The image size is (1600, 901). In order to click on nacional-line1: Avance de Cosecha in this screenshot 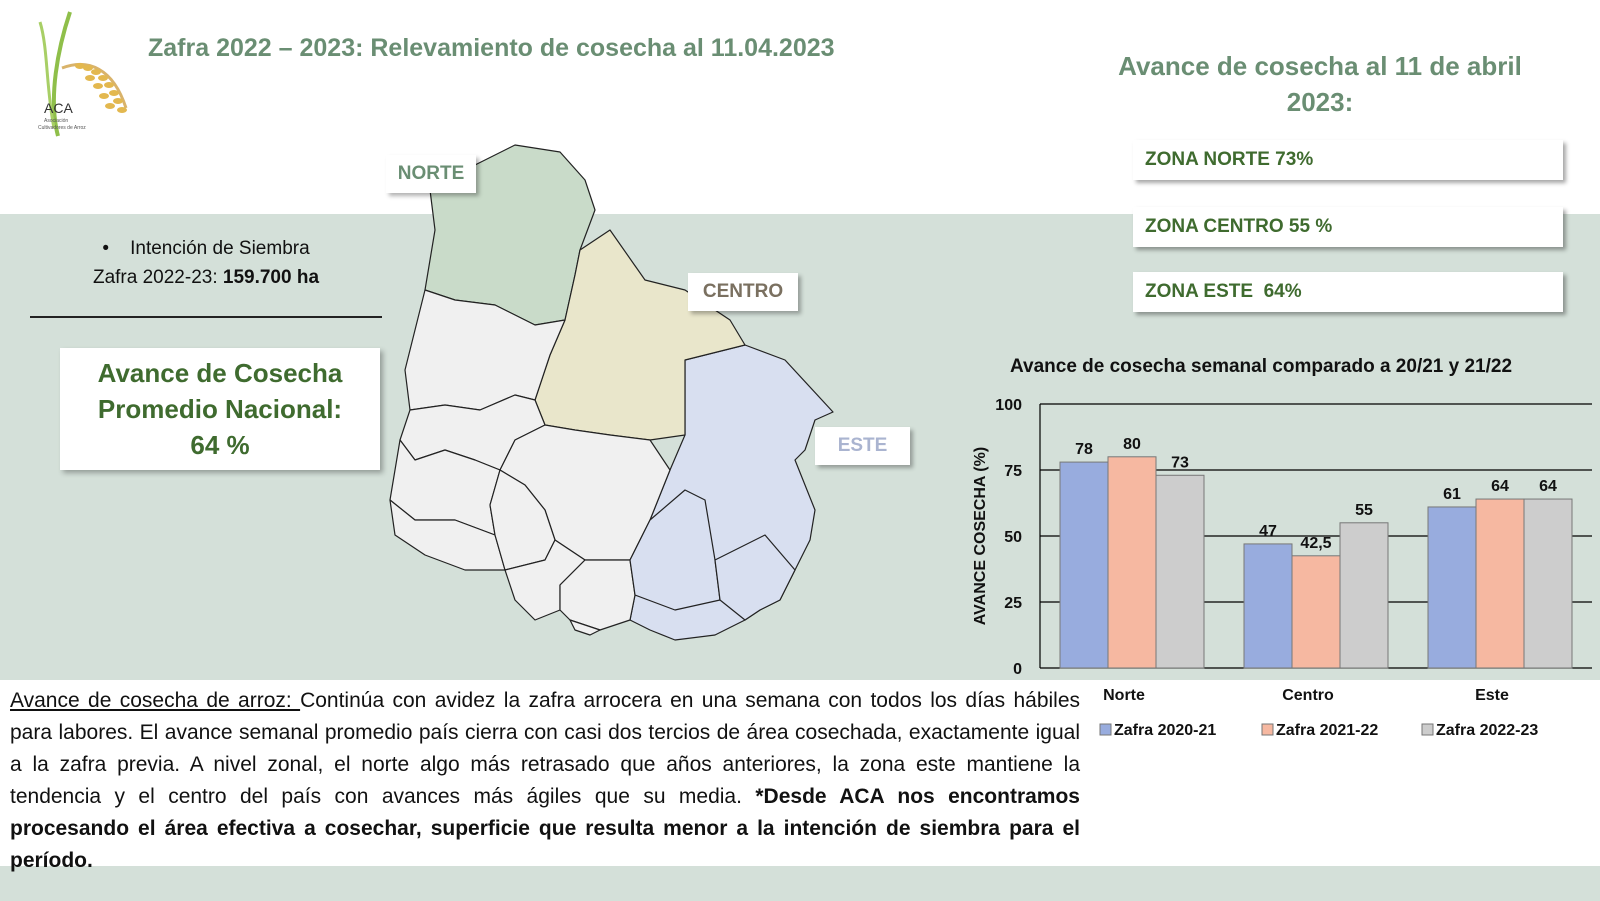, I will do `click(220, 373)`.